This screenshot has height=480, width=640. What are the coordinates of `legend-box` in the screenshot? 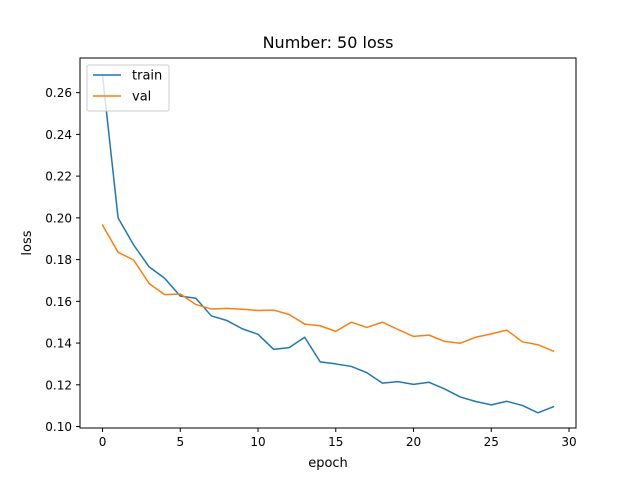 It's located at (128, 88).